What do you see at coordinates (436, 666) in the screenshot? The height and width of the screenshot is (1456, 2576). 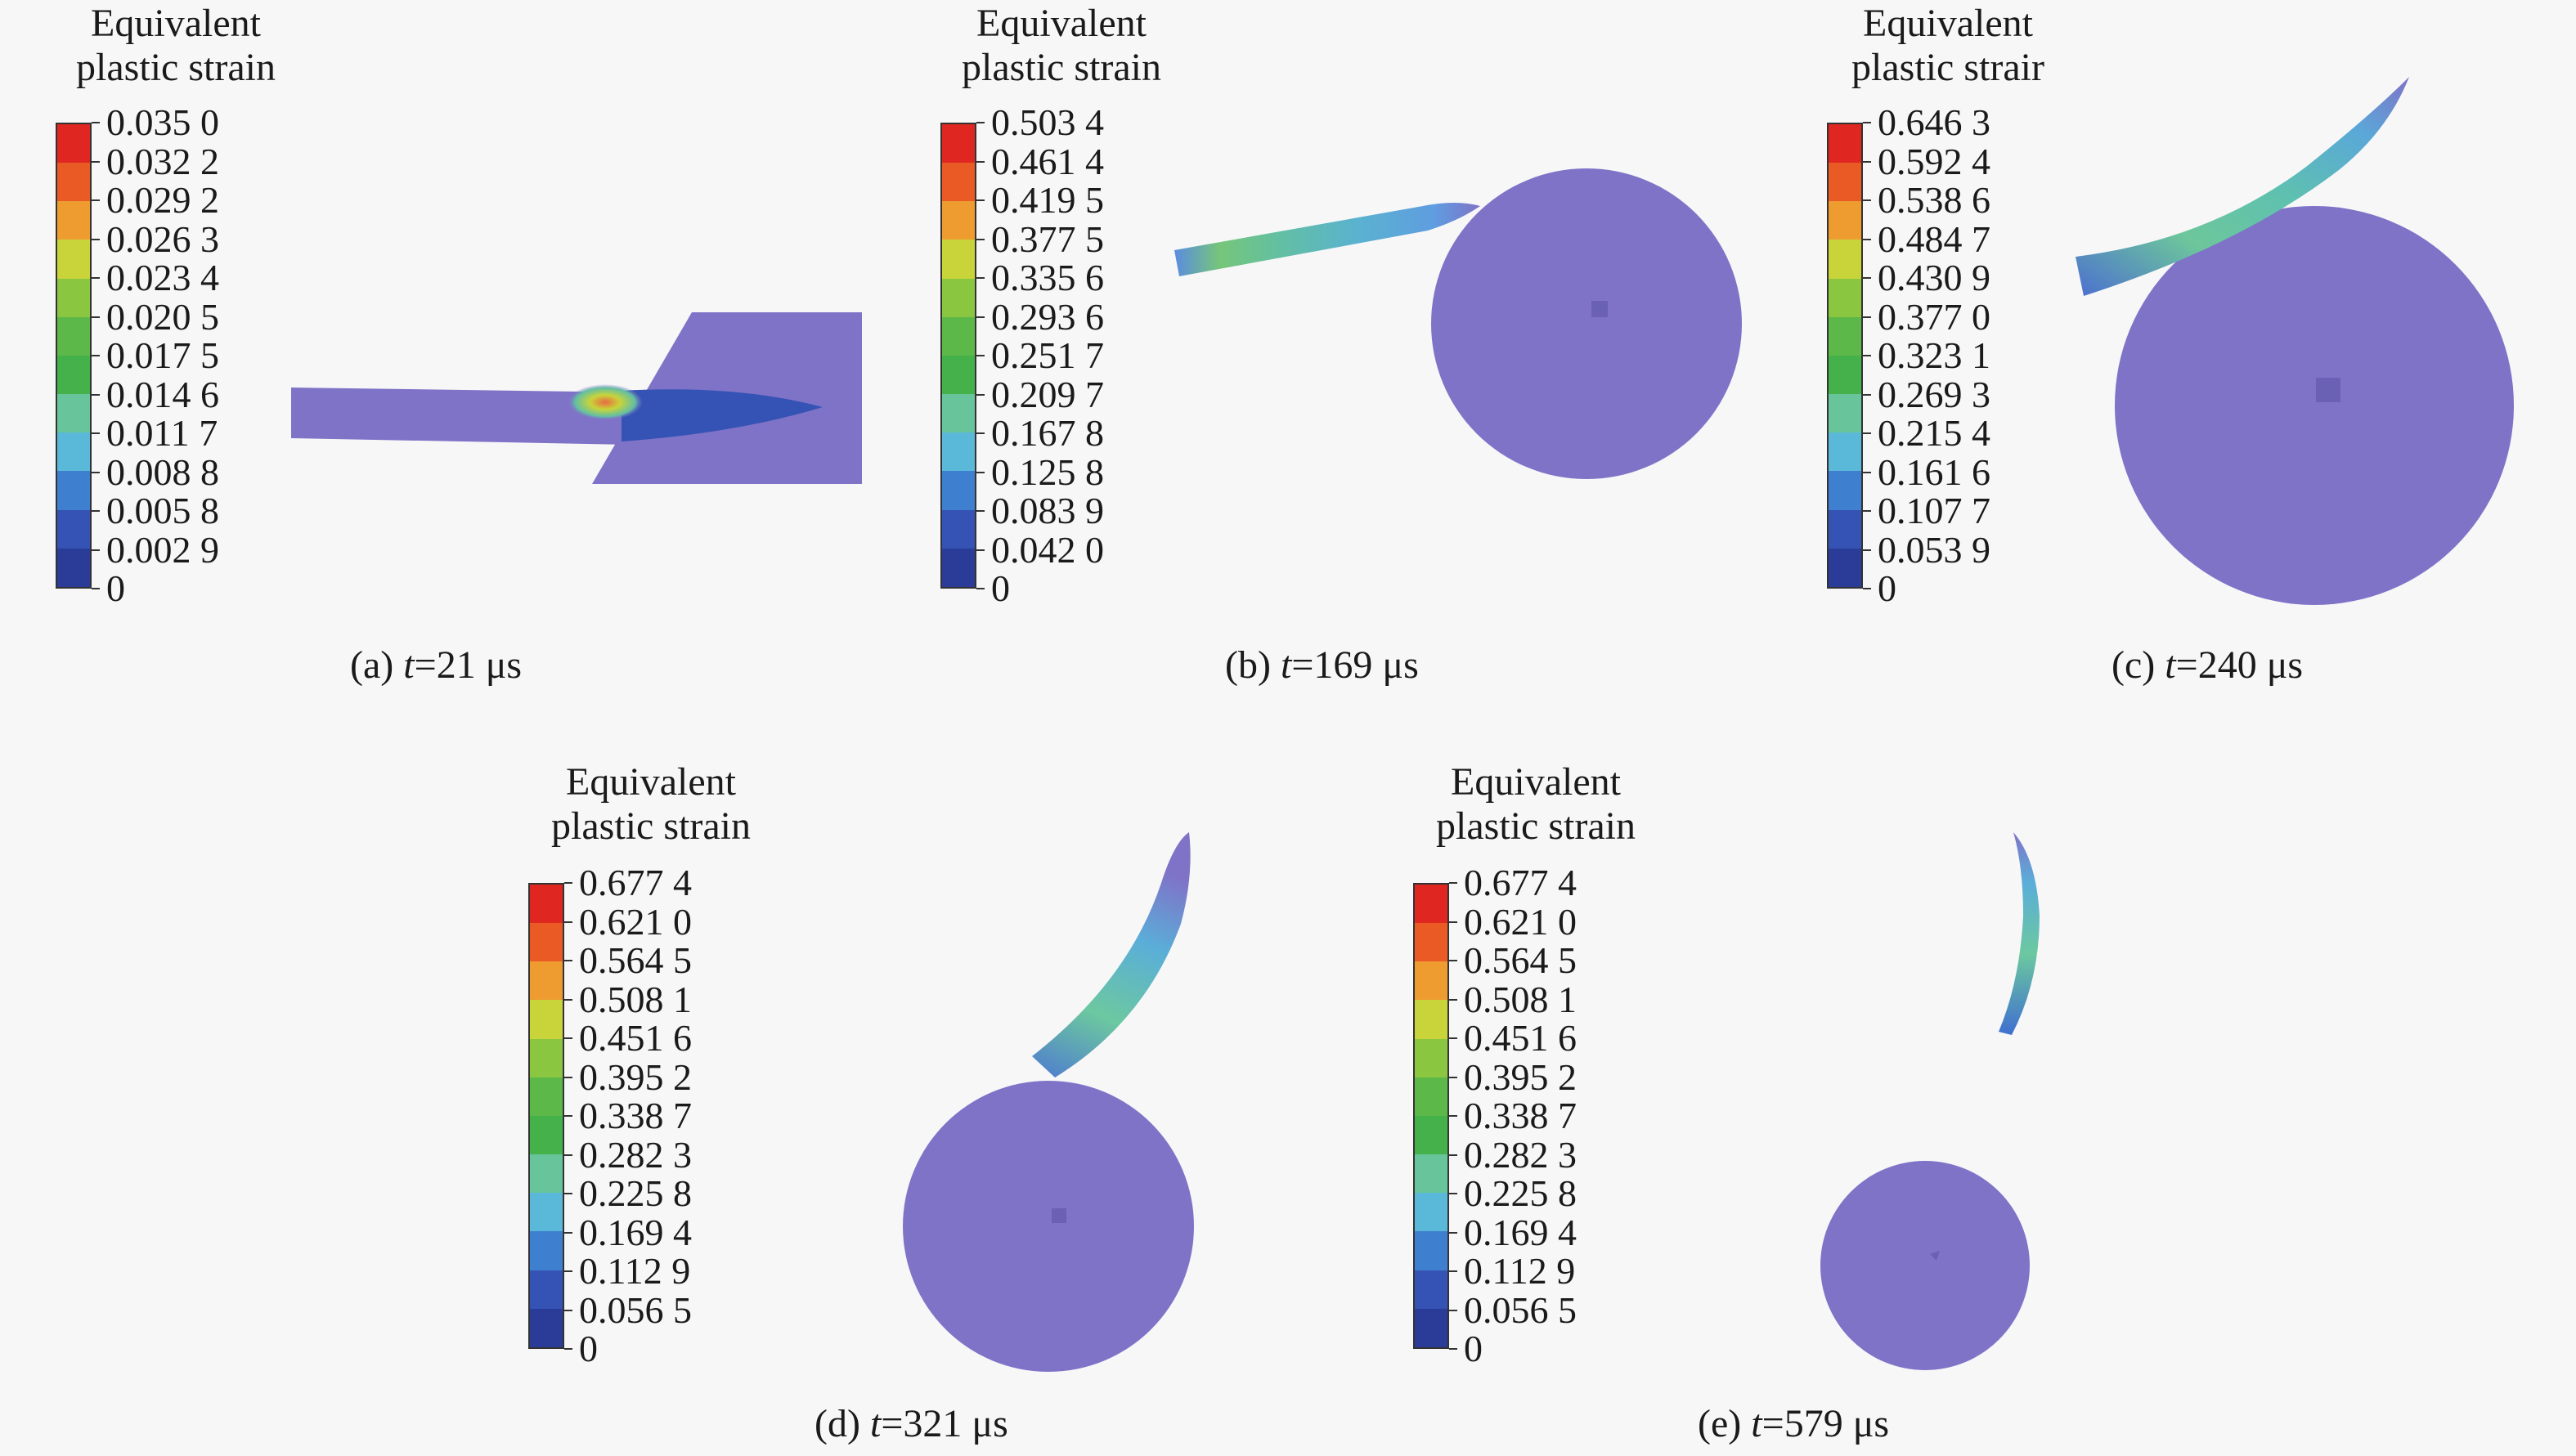 I see `caption-a: (a) t=21 μs` at bounding box center [436, 666].